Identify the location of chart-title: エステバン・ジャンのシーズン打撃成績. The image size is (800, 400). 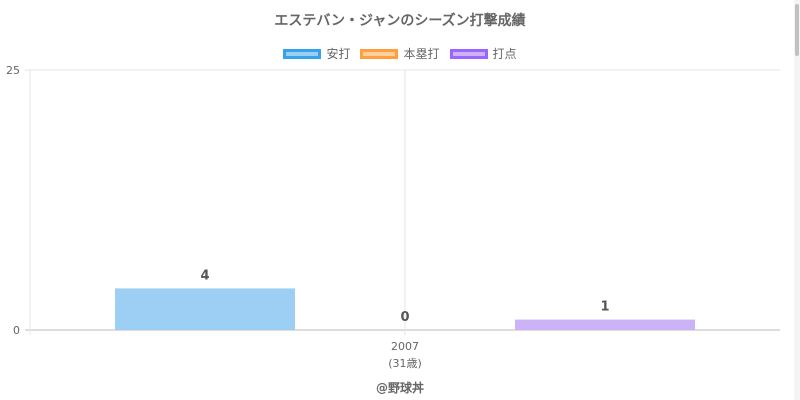
(400, 21).